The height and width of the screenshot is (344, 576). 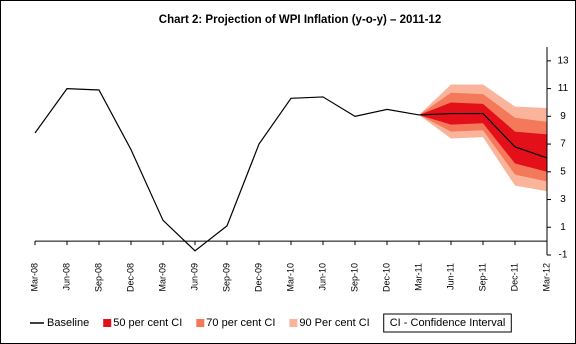 I want to click on legend-label: 50 per cent CI, so click(x=147, y=323).